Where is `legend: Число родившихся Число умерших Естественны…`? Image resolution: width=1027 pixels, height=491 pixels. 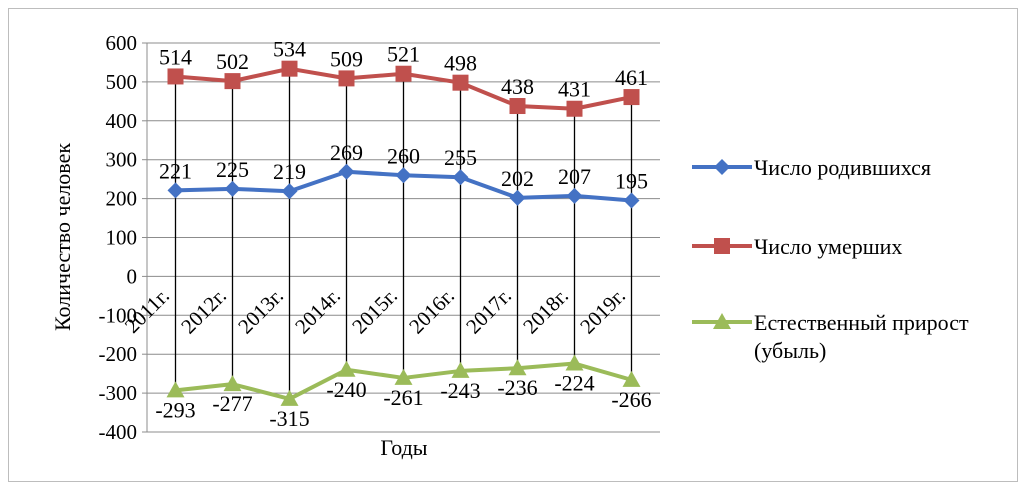 legend: Число родившихся Число умерших Естественны… is located at coordinates (830, 259).